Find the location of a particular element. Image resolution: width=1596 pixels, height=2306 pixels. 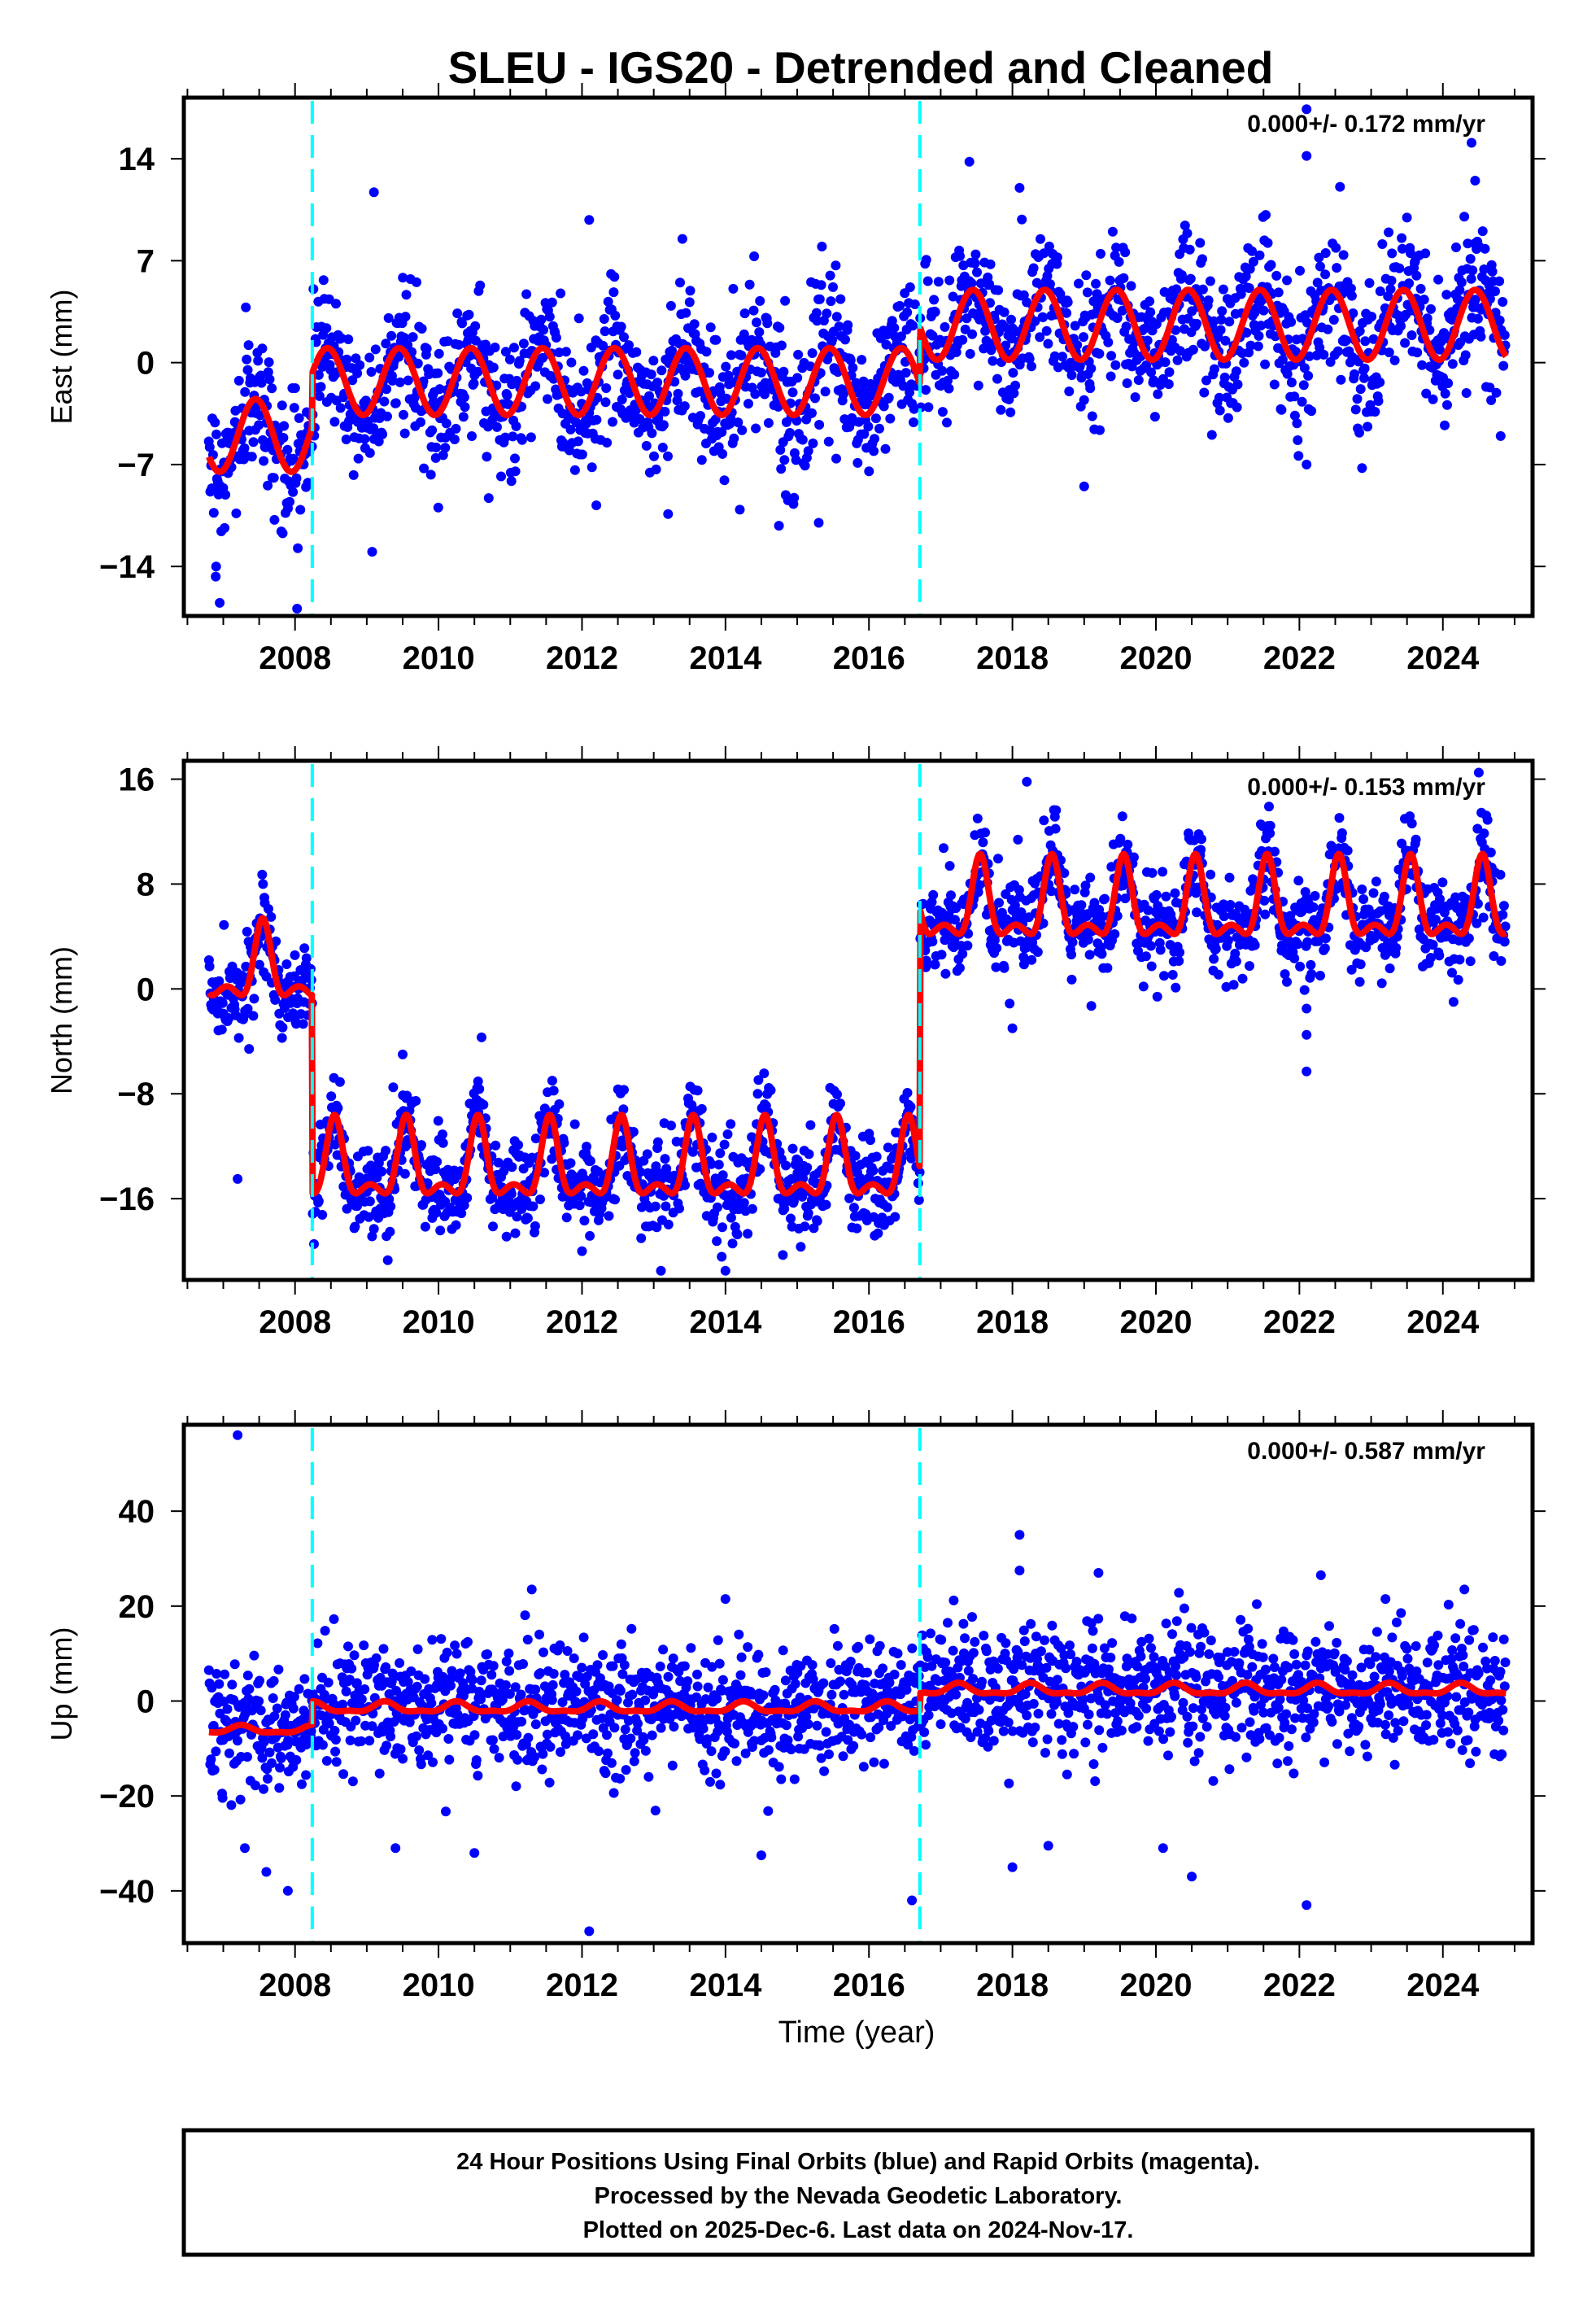

chart-title: SLEU - IGS20 - Detrended and Cleaned is located at coordinates (861, 67).